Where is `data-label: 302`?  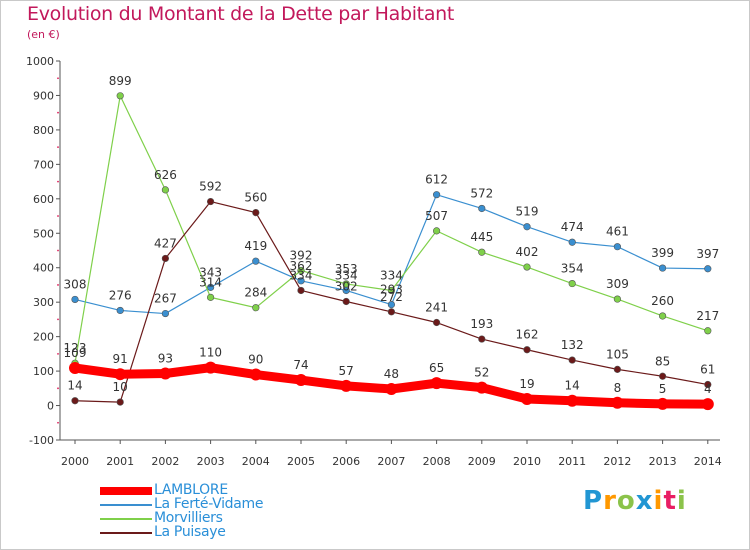 data-label: 302 is located at coordinates (346, 286).